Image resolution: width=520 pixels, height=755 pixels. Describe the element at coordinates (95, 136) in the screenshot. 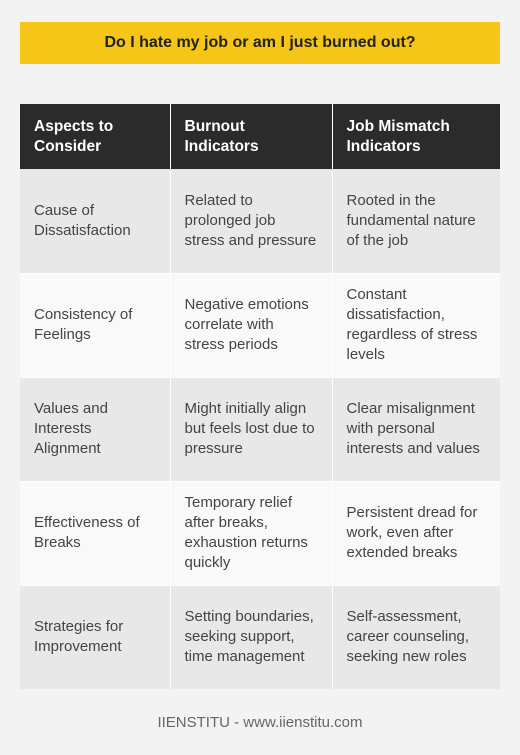

I see `header-aspects: Aspects to Consider` at that location.